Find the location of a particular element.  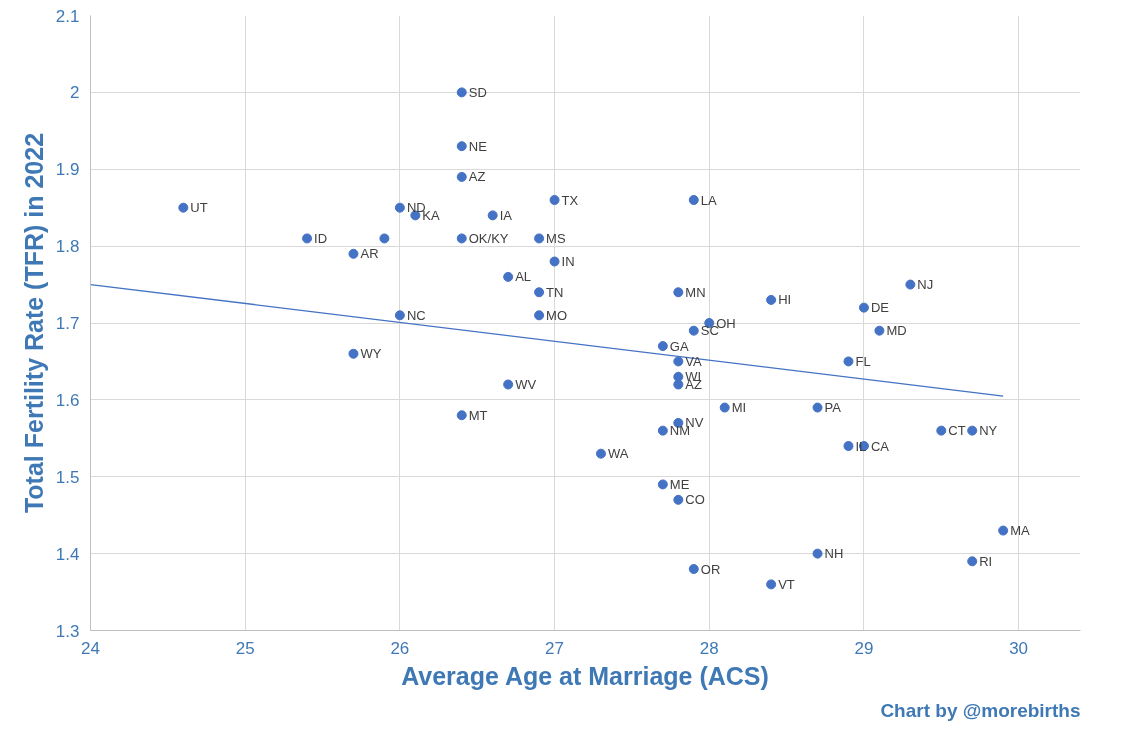

data-label: TN is located at coordinates (555, 292).